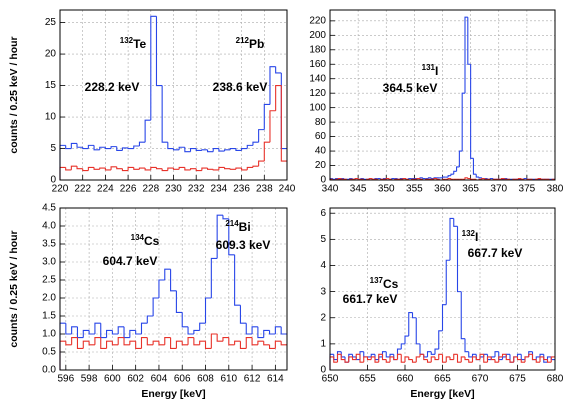 This screenshot has width=582, height=406. What do you see at coordinates (51, 54) in the screenshot?
I see `y-tick-label: 20` at bounding box center [51, 54].